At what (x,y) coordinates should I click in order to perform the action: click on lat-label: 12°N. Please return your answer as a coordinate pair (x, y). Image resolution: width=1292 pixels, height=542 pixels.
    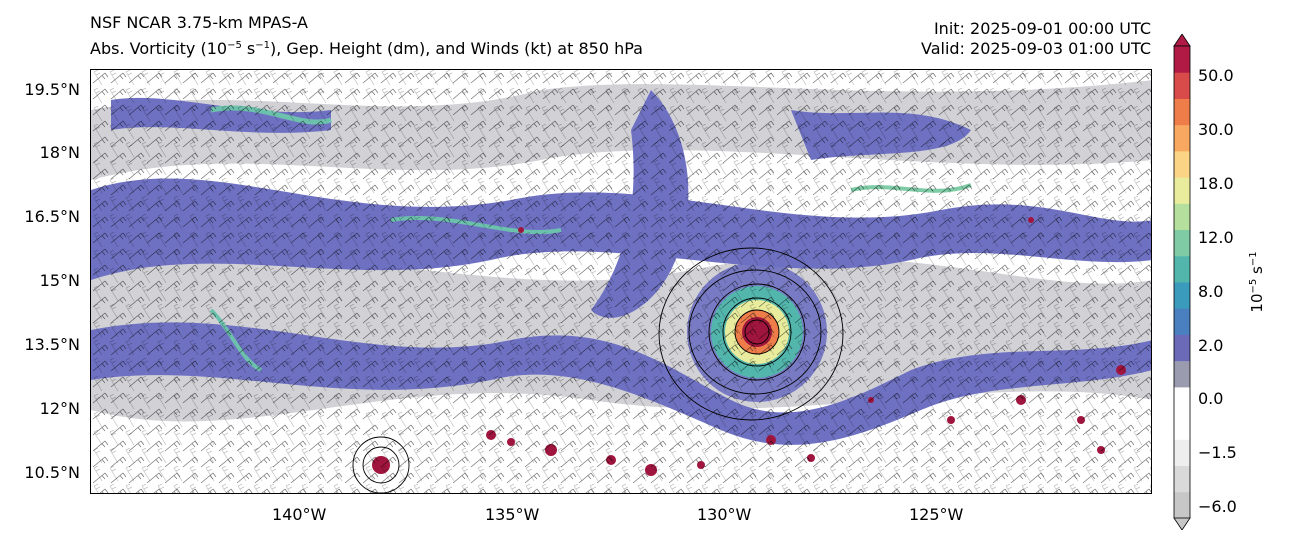
    Looking at the image, I should click on (59, 408).